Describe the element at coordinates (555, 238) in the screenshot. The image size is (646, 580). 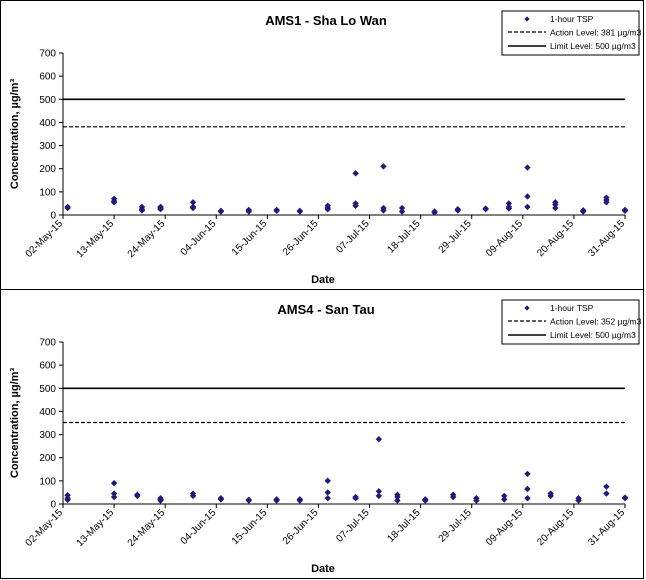
I see `x-tick-label: 20-Aug-15` at that location.